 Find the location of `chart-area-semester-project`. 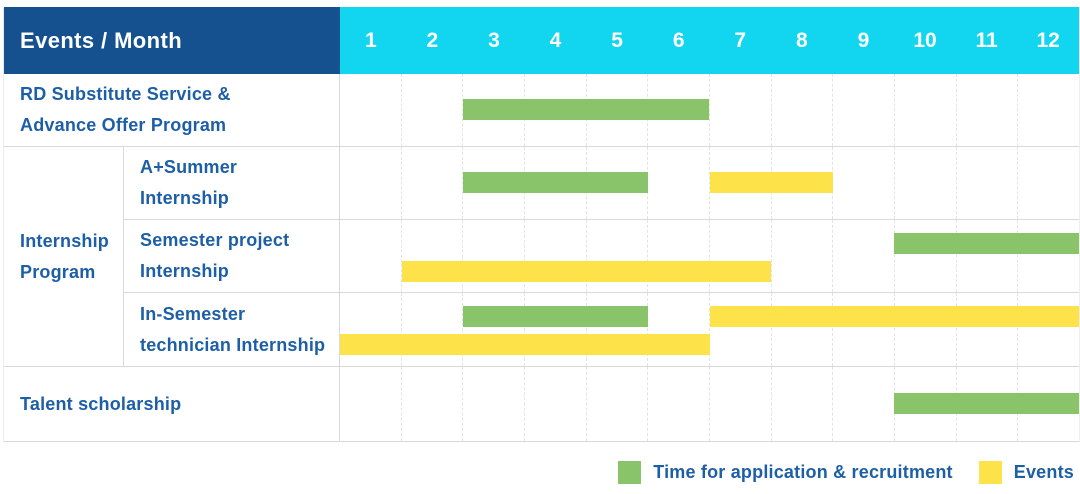

chart-area-semester-project is located at coordinates (709, 256).